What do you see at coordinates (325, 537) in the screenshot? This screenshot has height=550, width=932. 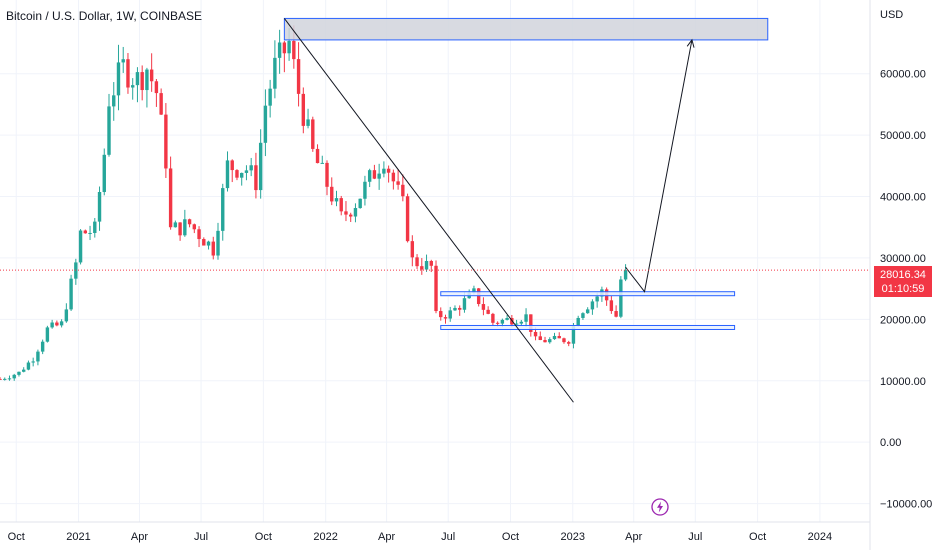 I see `time-tick-label: 2022` at bounding box center [325, 537].